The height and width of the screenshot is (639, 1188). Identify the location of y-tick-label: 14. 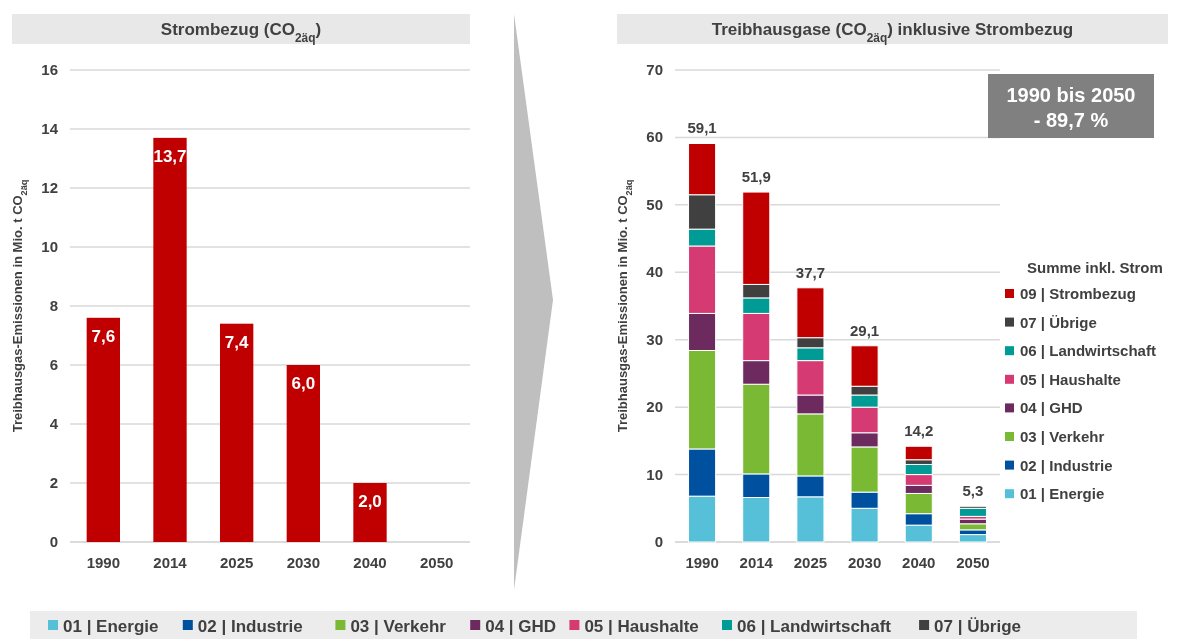
(50, 128).